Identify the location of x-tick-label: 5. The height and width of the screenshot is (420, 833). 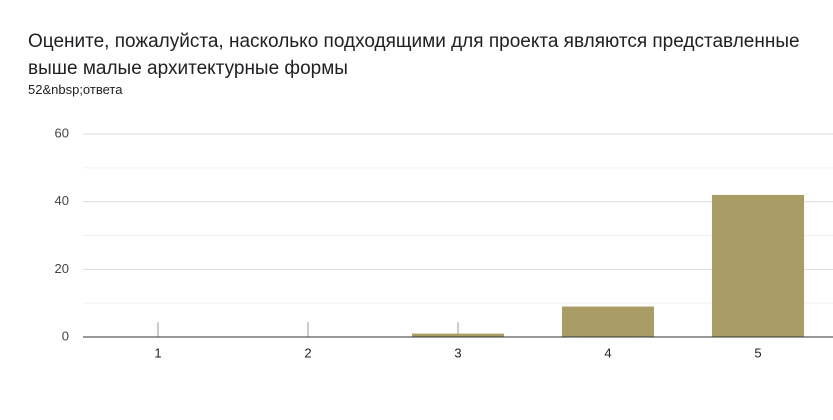
(757, 352).